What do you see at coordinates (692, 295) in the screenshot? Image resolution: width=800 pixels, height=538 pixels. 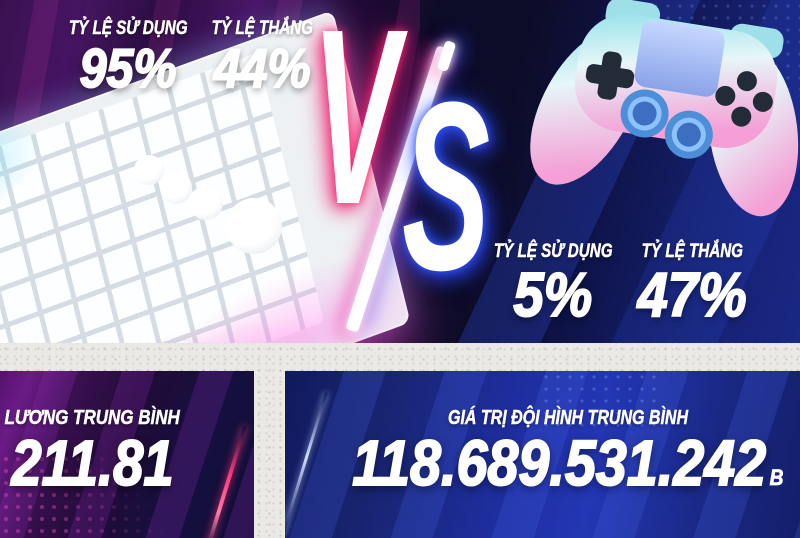 I see `win-rate-value: 47%` at bounding box center [692, 295].